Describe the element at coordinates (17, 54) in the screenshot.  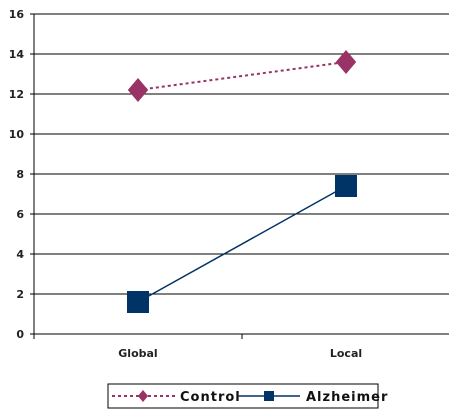
I see `y-tick-label: 14` at that location.